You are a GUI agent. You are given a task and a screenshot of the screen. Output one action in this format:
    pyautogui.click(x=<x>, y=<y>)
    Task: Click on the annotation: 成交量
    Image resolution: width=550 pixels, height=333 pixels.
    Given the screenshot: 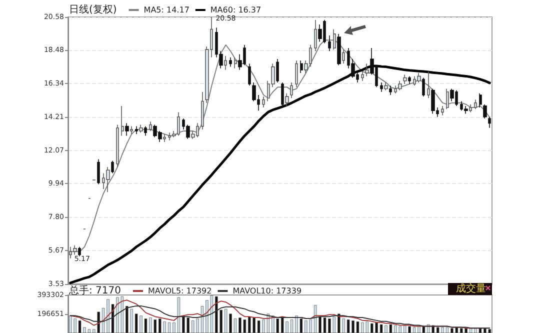 What is the action you would take?
    pyautogui.click(x=471, y=288)
    